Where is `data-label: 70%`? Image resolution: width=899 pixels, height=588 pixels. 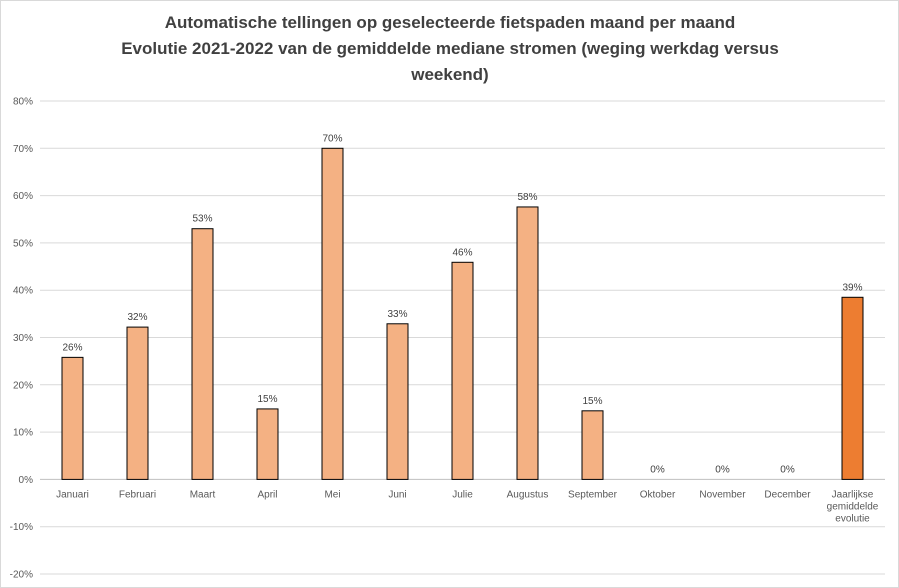 data-label: 70% is located at coordinates (332, 138).